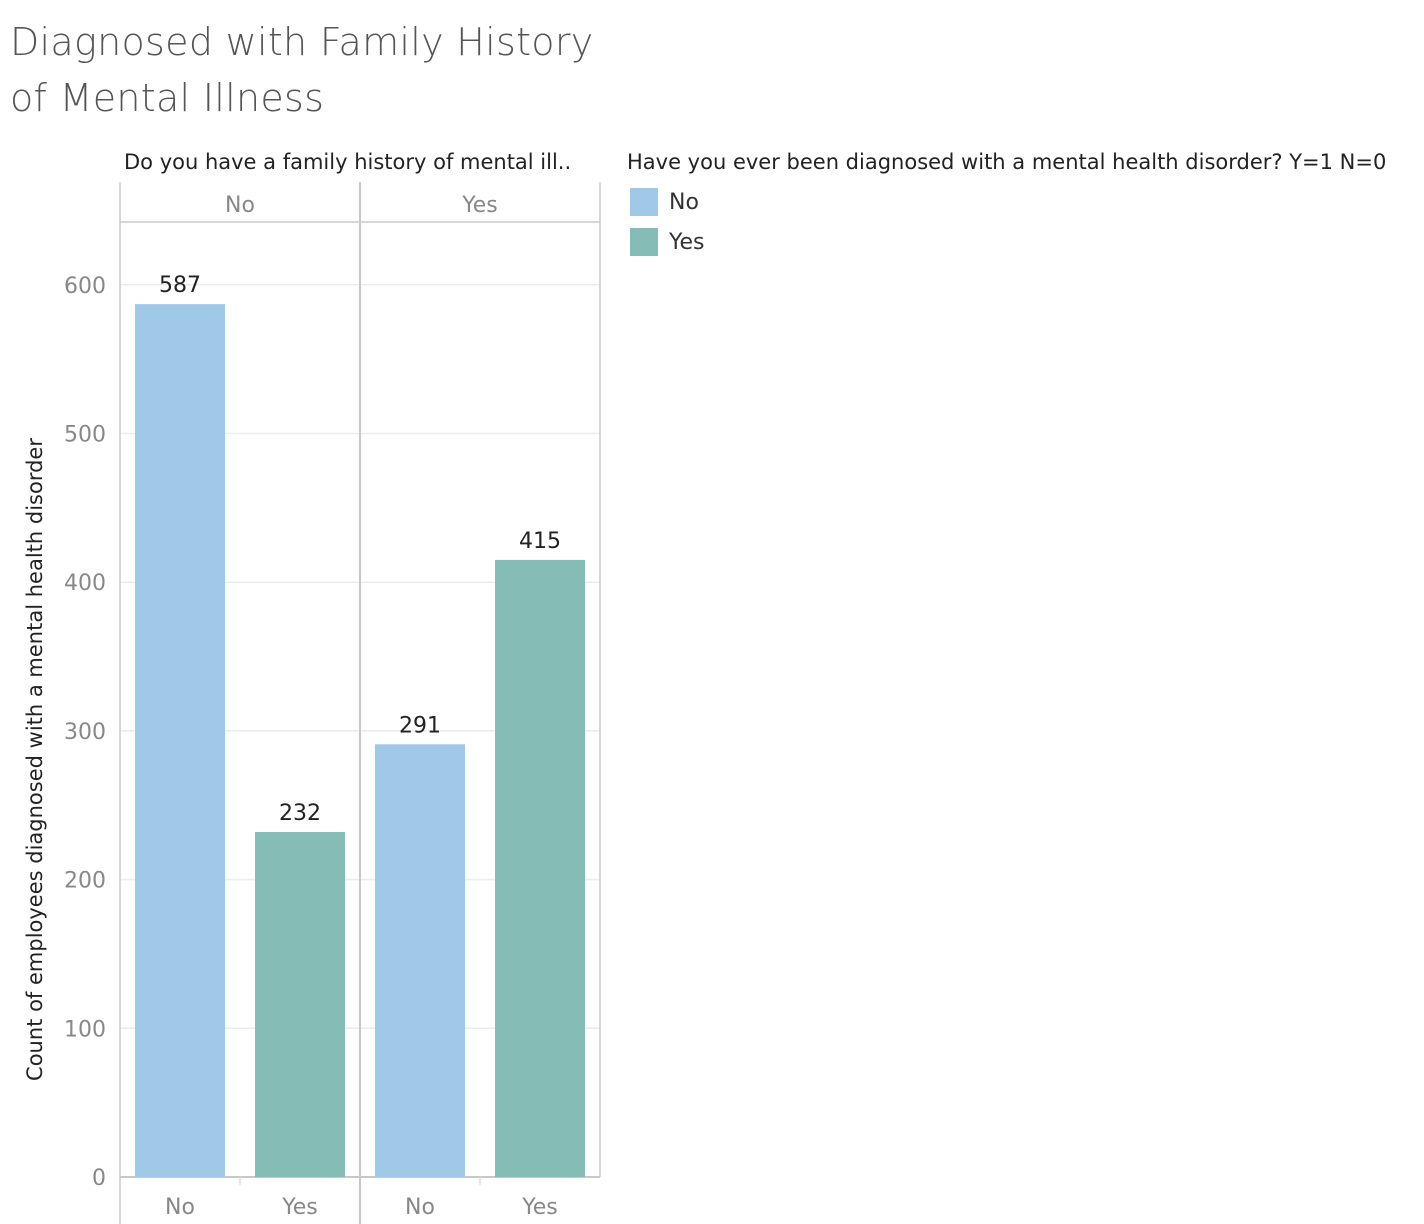 This screenshot has width=1424, height=1224. I want to click on y-tick-label: 200, so click(85, 881).